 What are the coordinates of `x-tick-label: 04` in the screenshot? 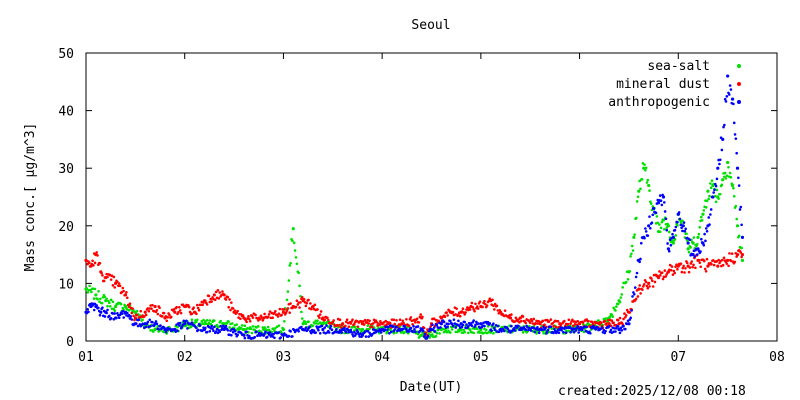 It's located at (382, 357).